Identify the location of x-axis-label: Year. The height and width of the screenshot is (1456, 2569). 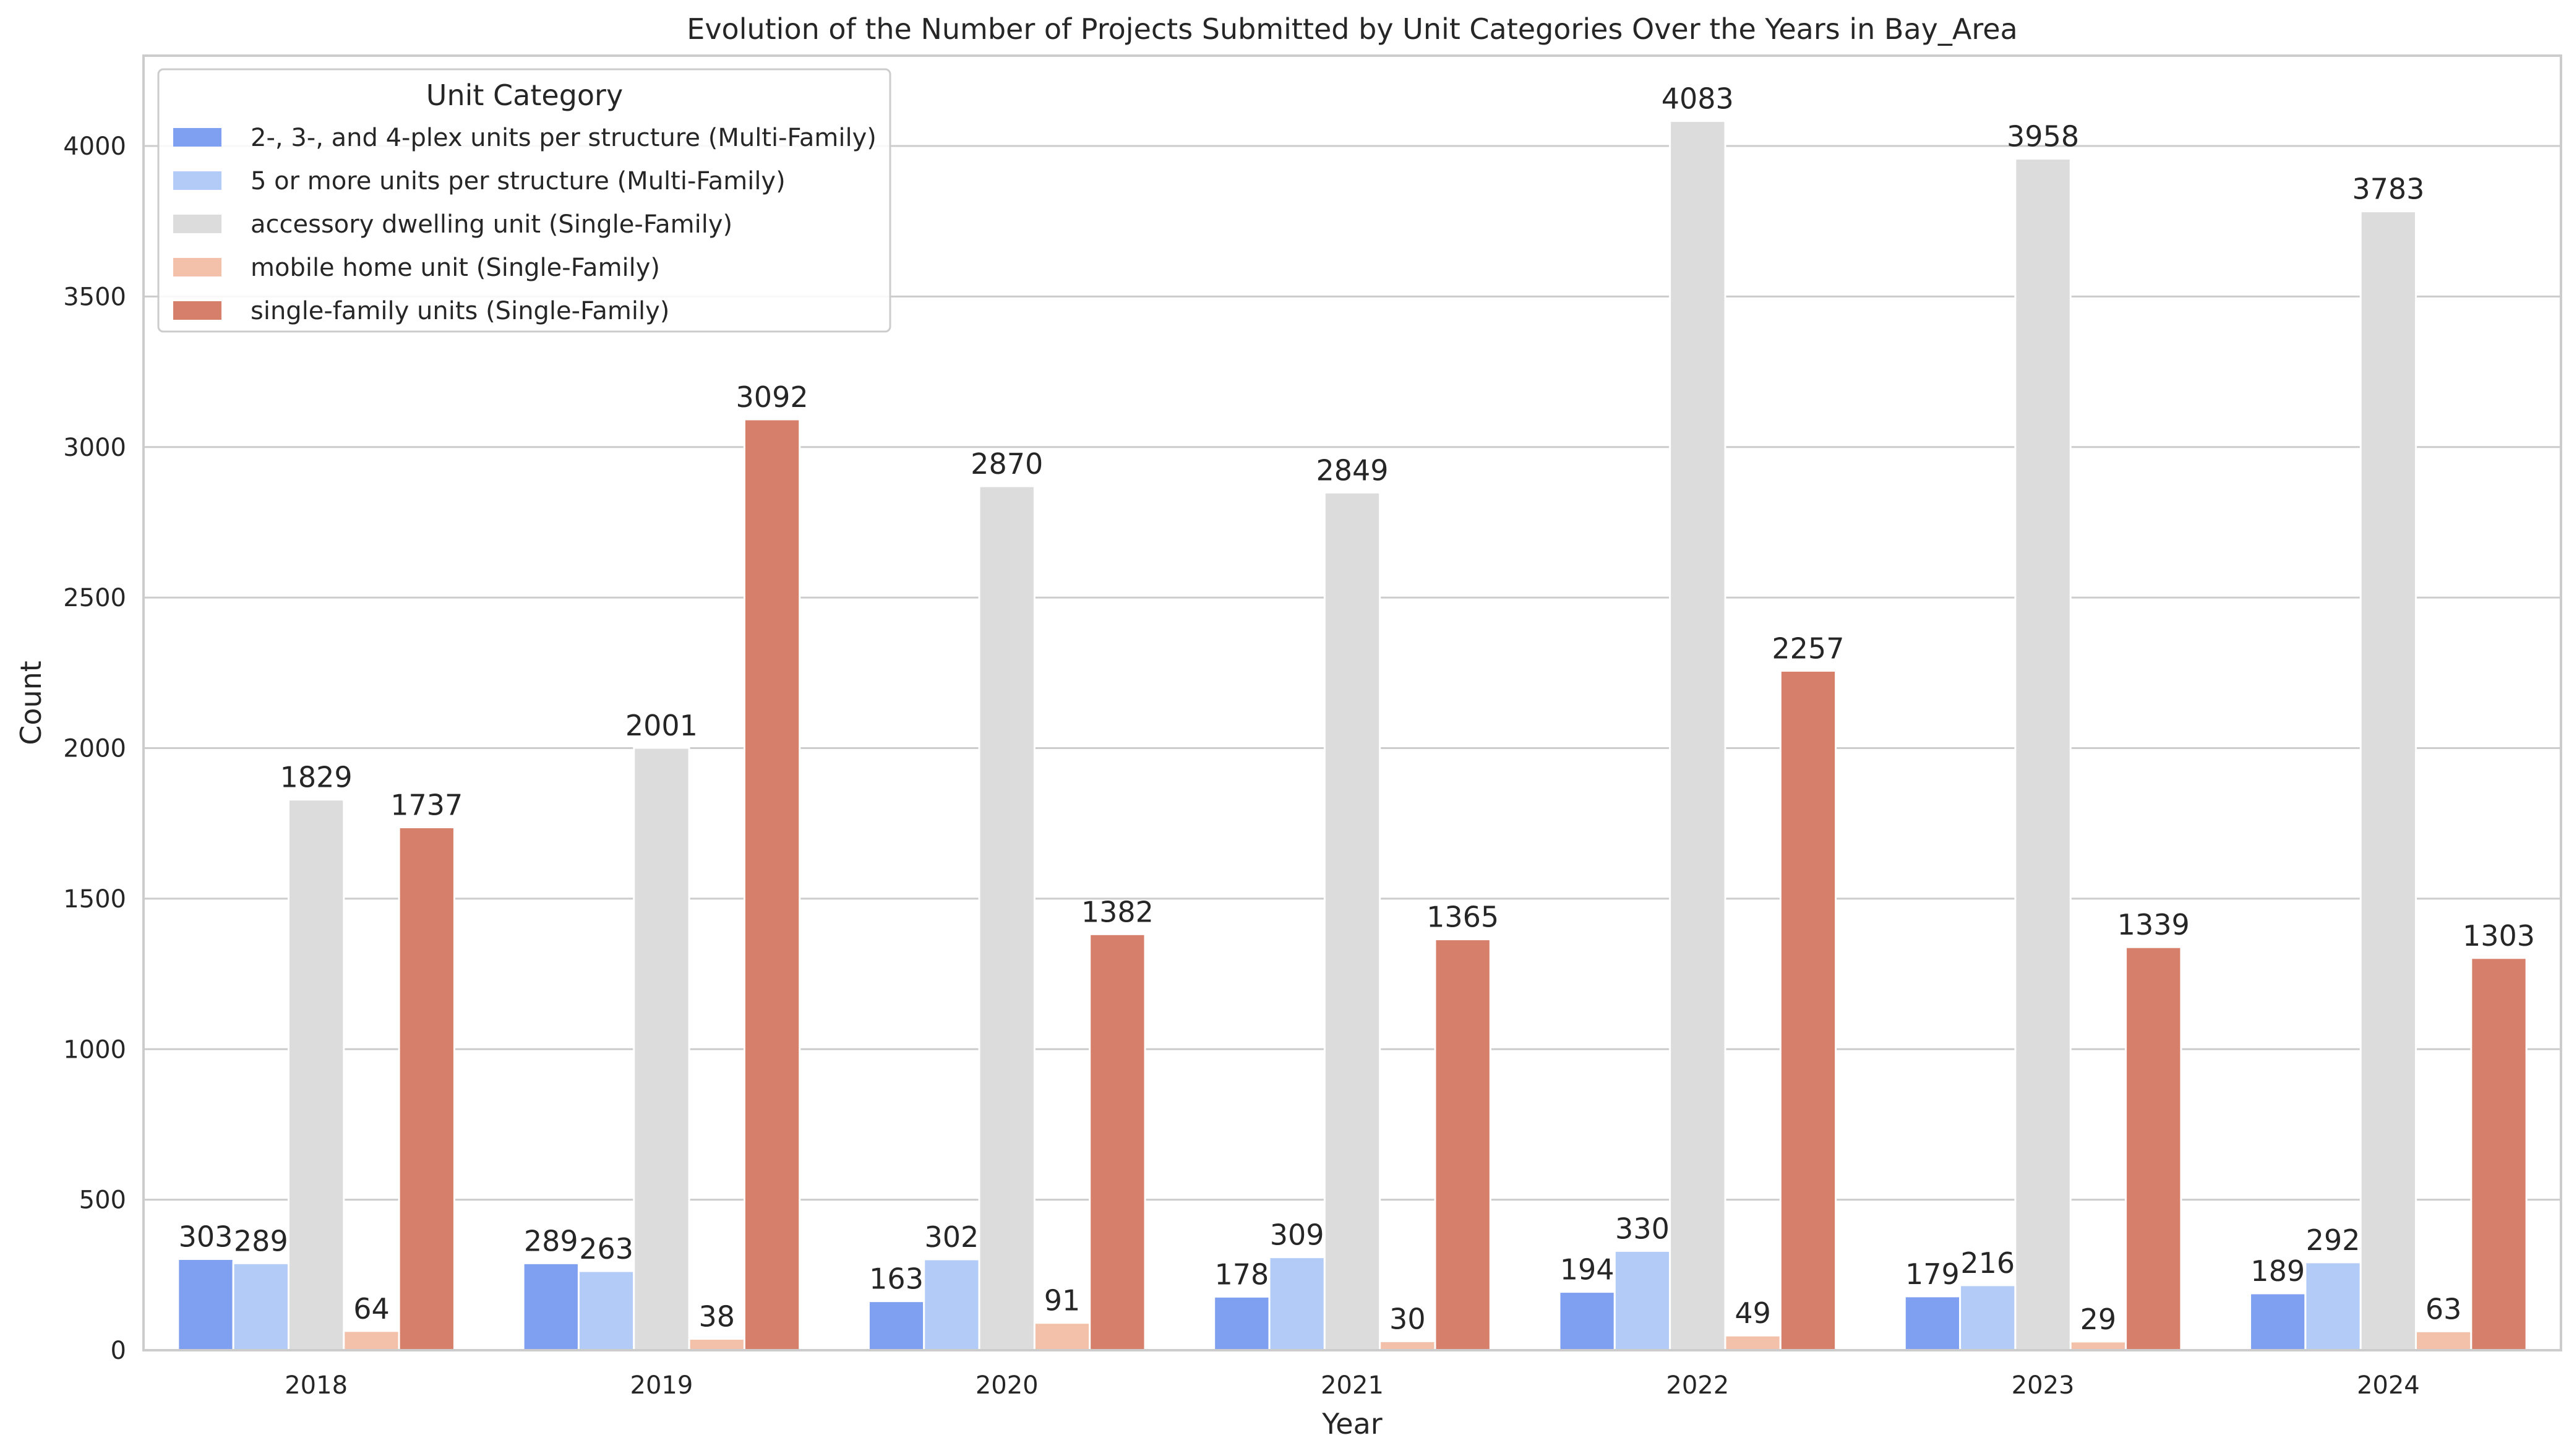
(1352, 1424).